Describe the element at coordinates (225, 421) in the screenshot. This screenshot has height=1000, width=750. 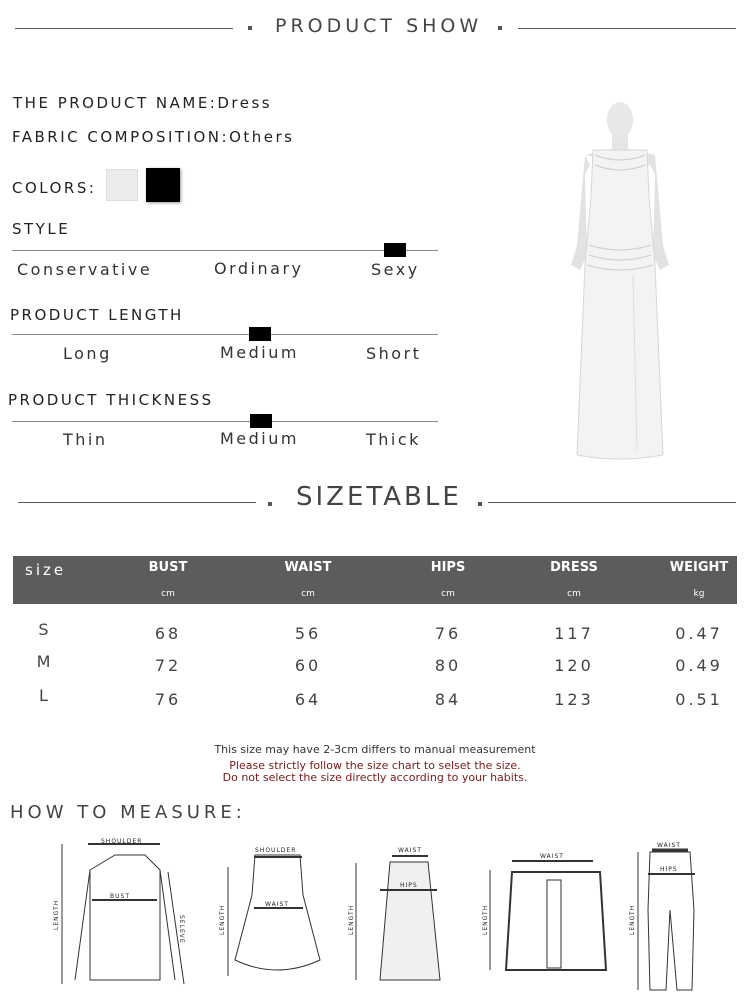
I see `thickness-scale-track` at that location.